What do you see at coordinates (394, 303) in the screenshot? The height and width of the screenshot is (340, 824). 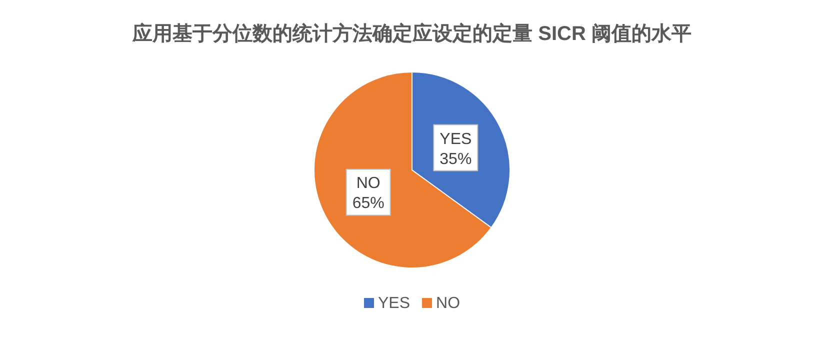 I see `legend-label: YES` at bounding box center [394, 303].